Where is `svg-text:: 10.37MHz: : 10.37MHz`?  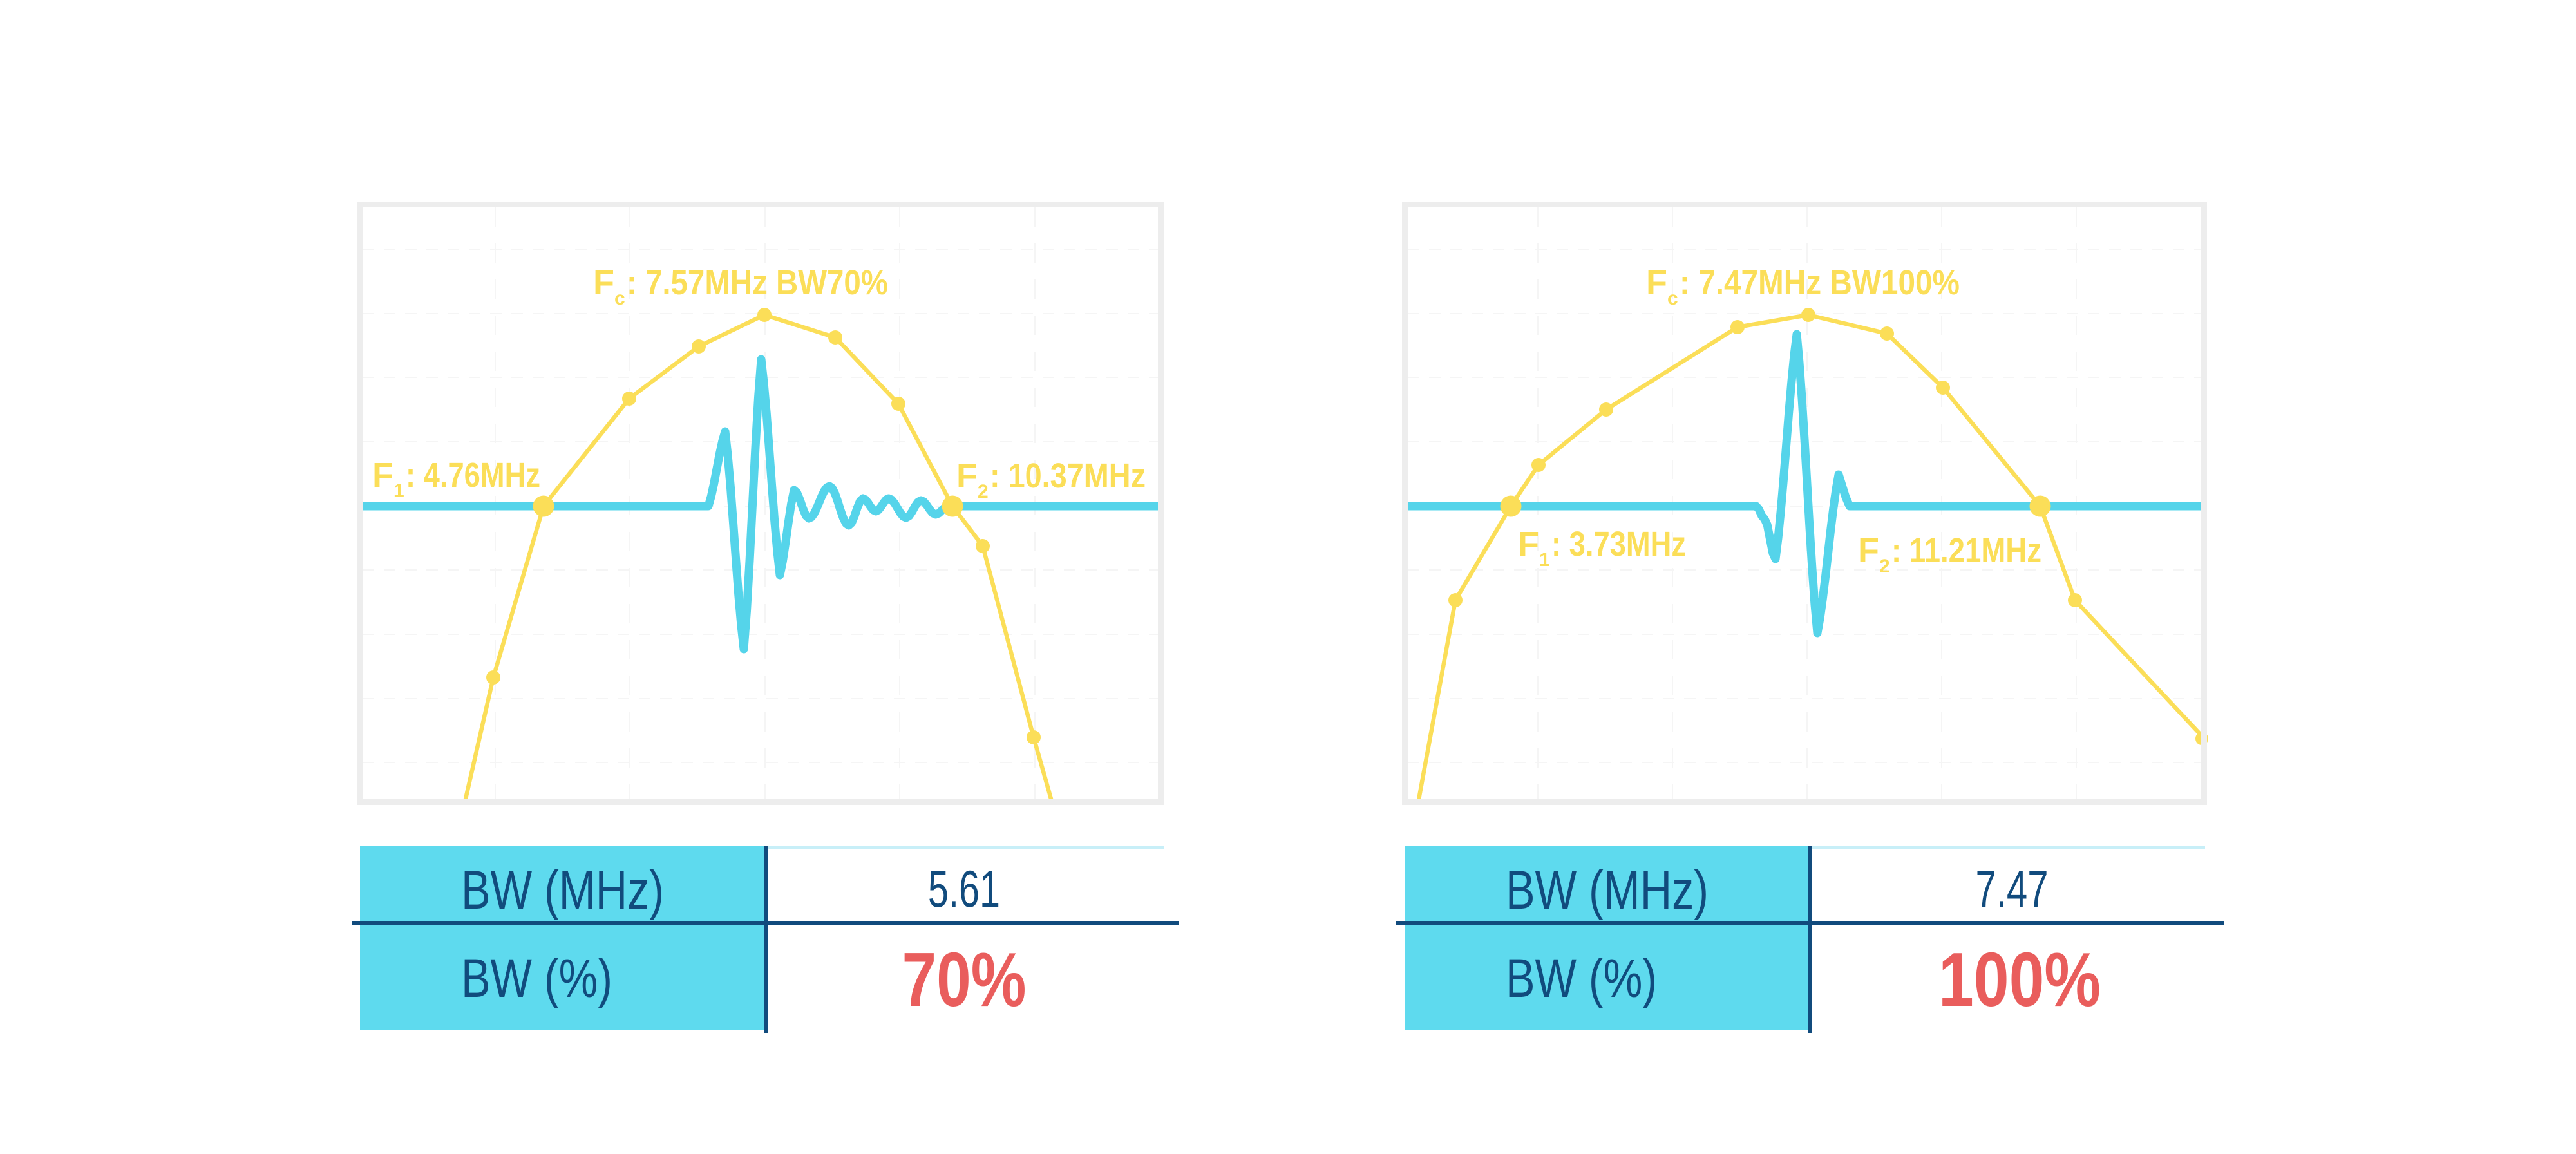
svg-text:: 10.37MHz: : 10.37MHz is located at coordinates (1068, 476).